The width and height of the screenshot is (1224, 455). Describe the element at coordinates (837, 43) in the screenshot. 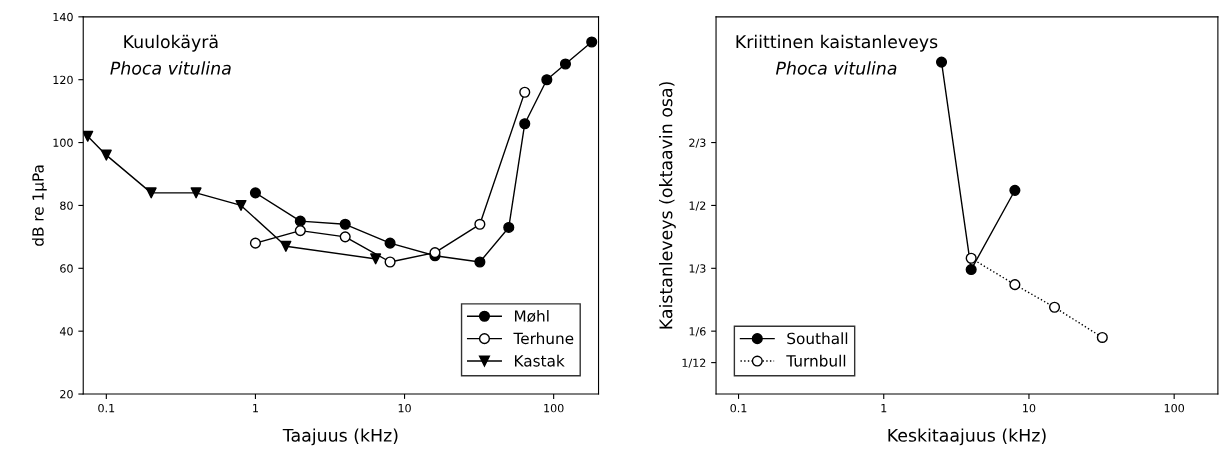

I see `text: Kriittinen kaistanleveys` at that location.